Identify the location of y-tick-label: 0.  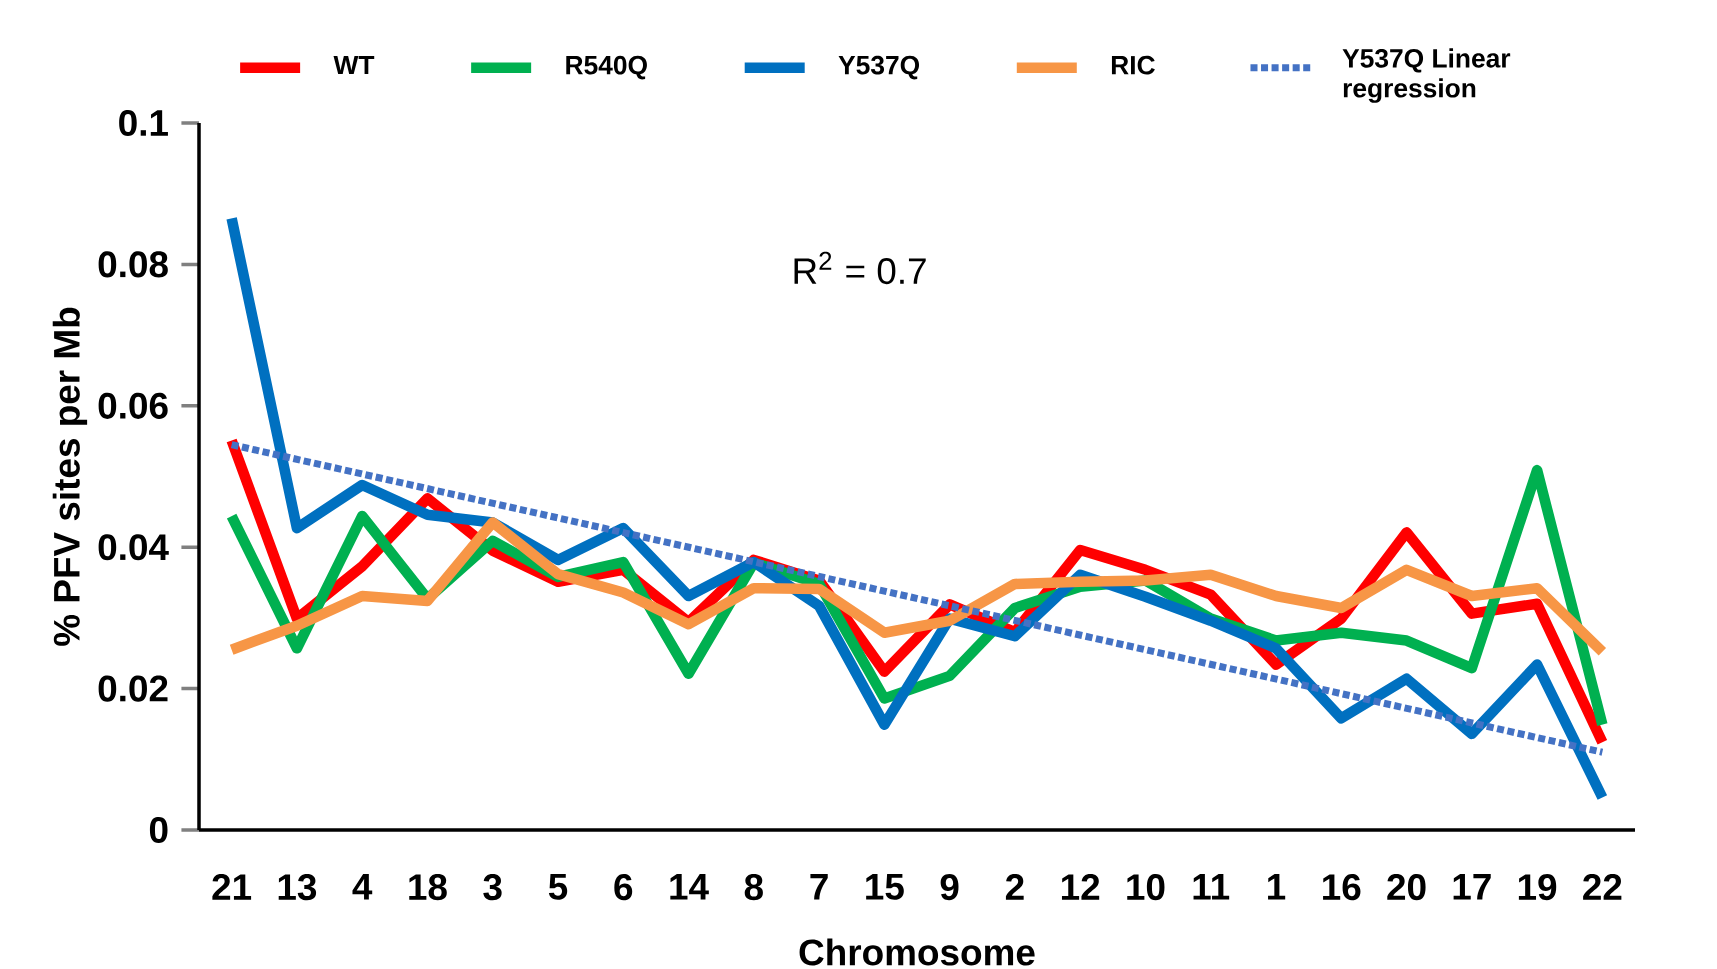
(158, 830).